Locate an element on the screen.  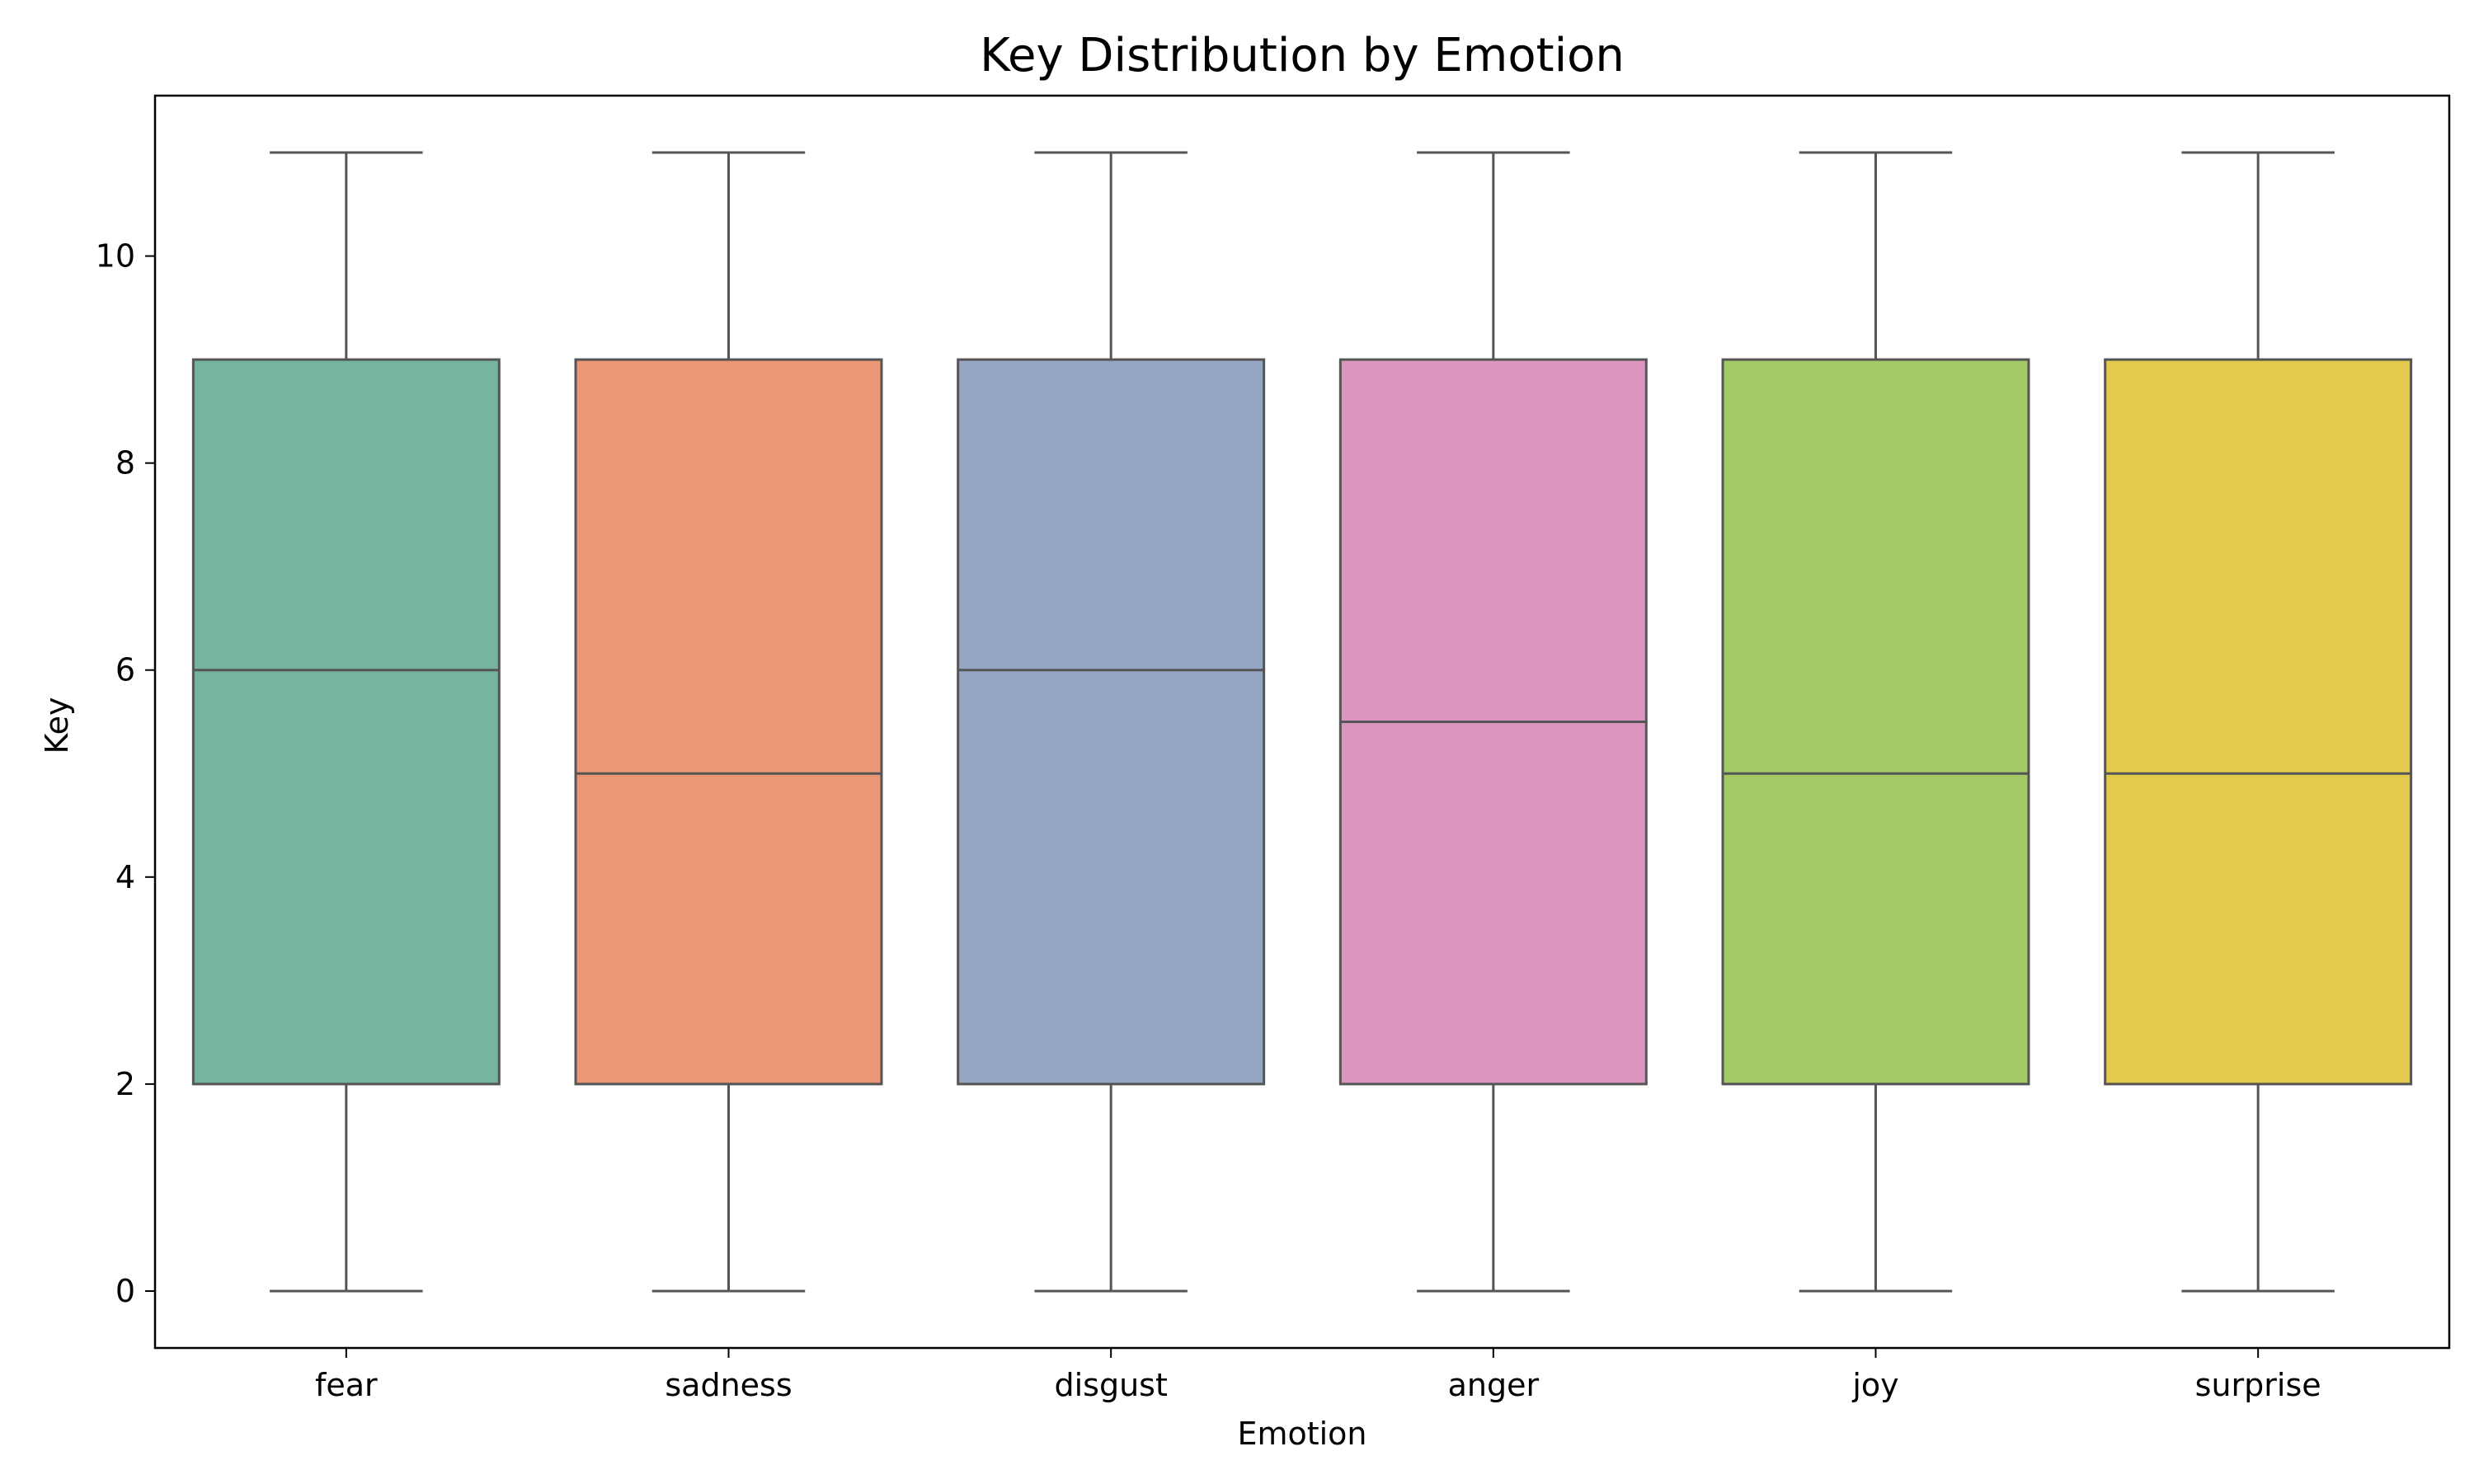
x-axis-label: Emotion is located at coordinates (1301, 1434).